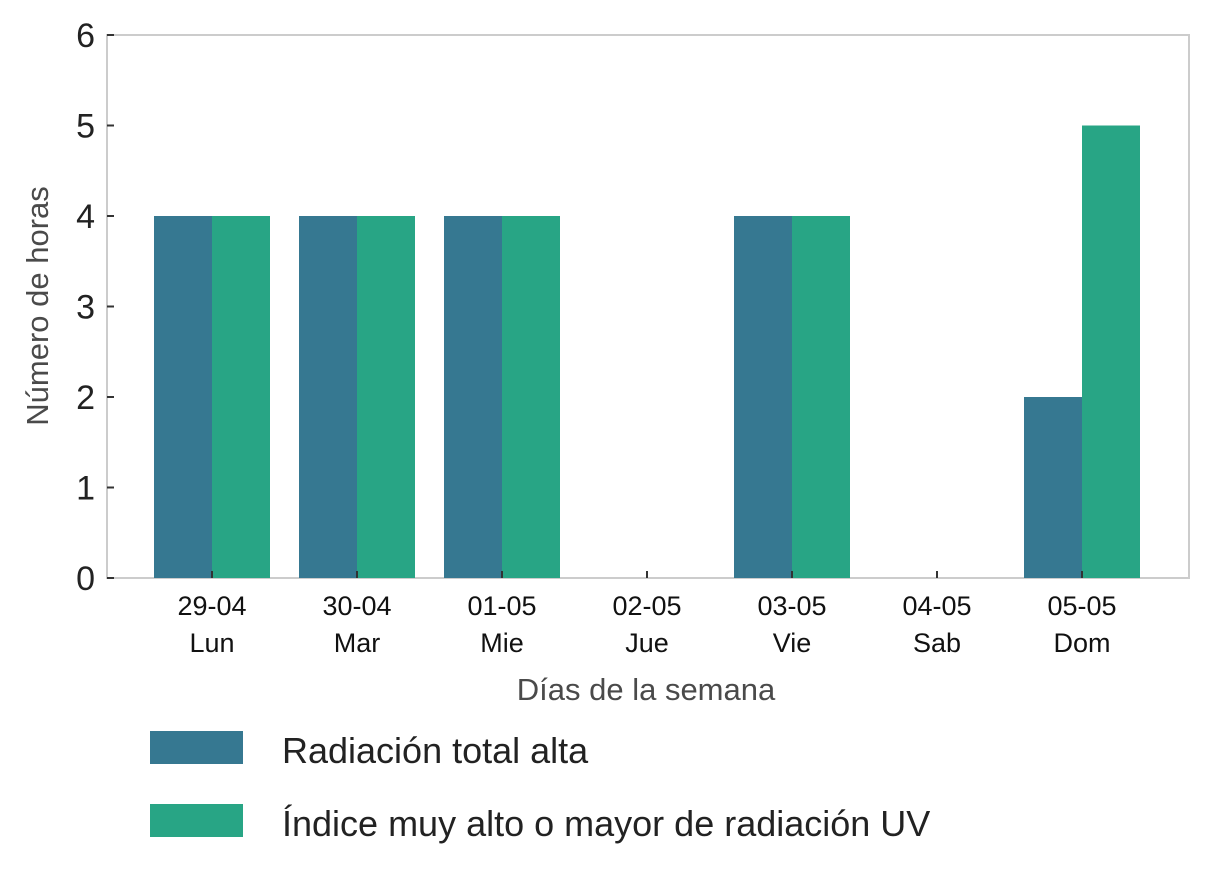  Describe the element at coordinates (937, 643) in the screenshot. I see `x-tick-label-day-6: Sab` at that location.